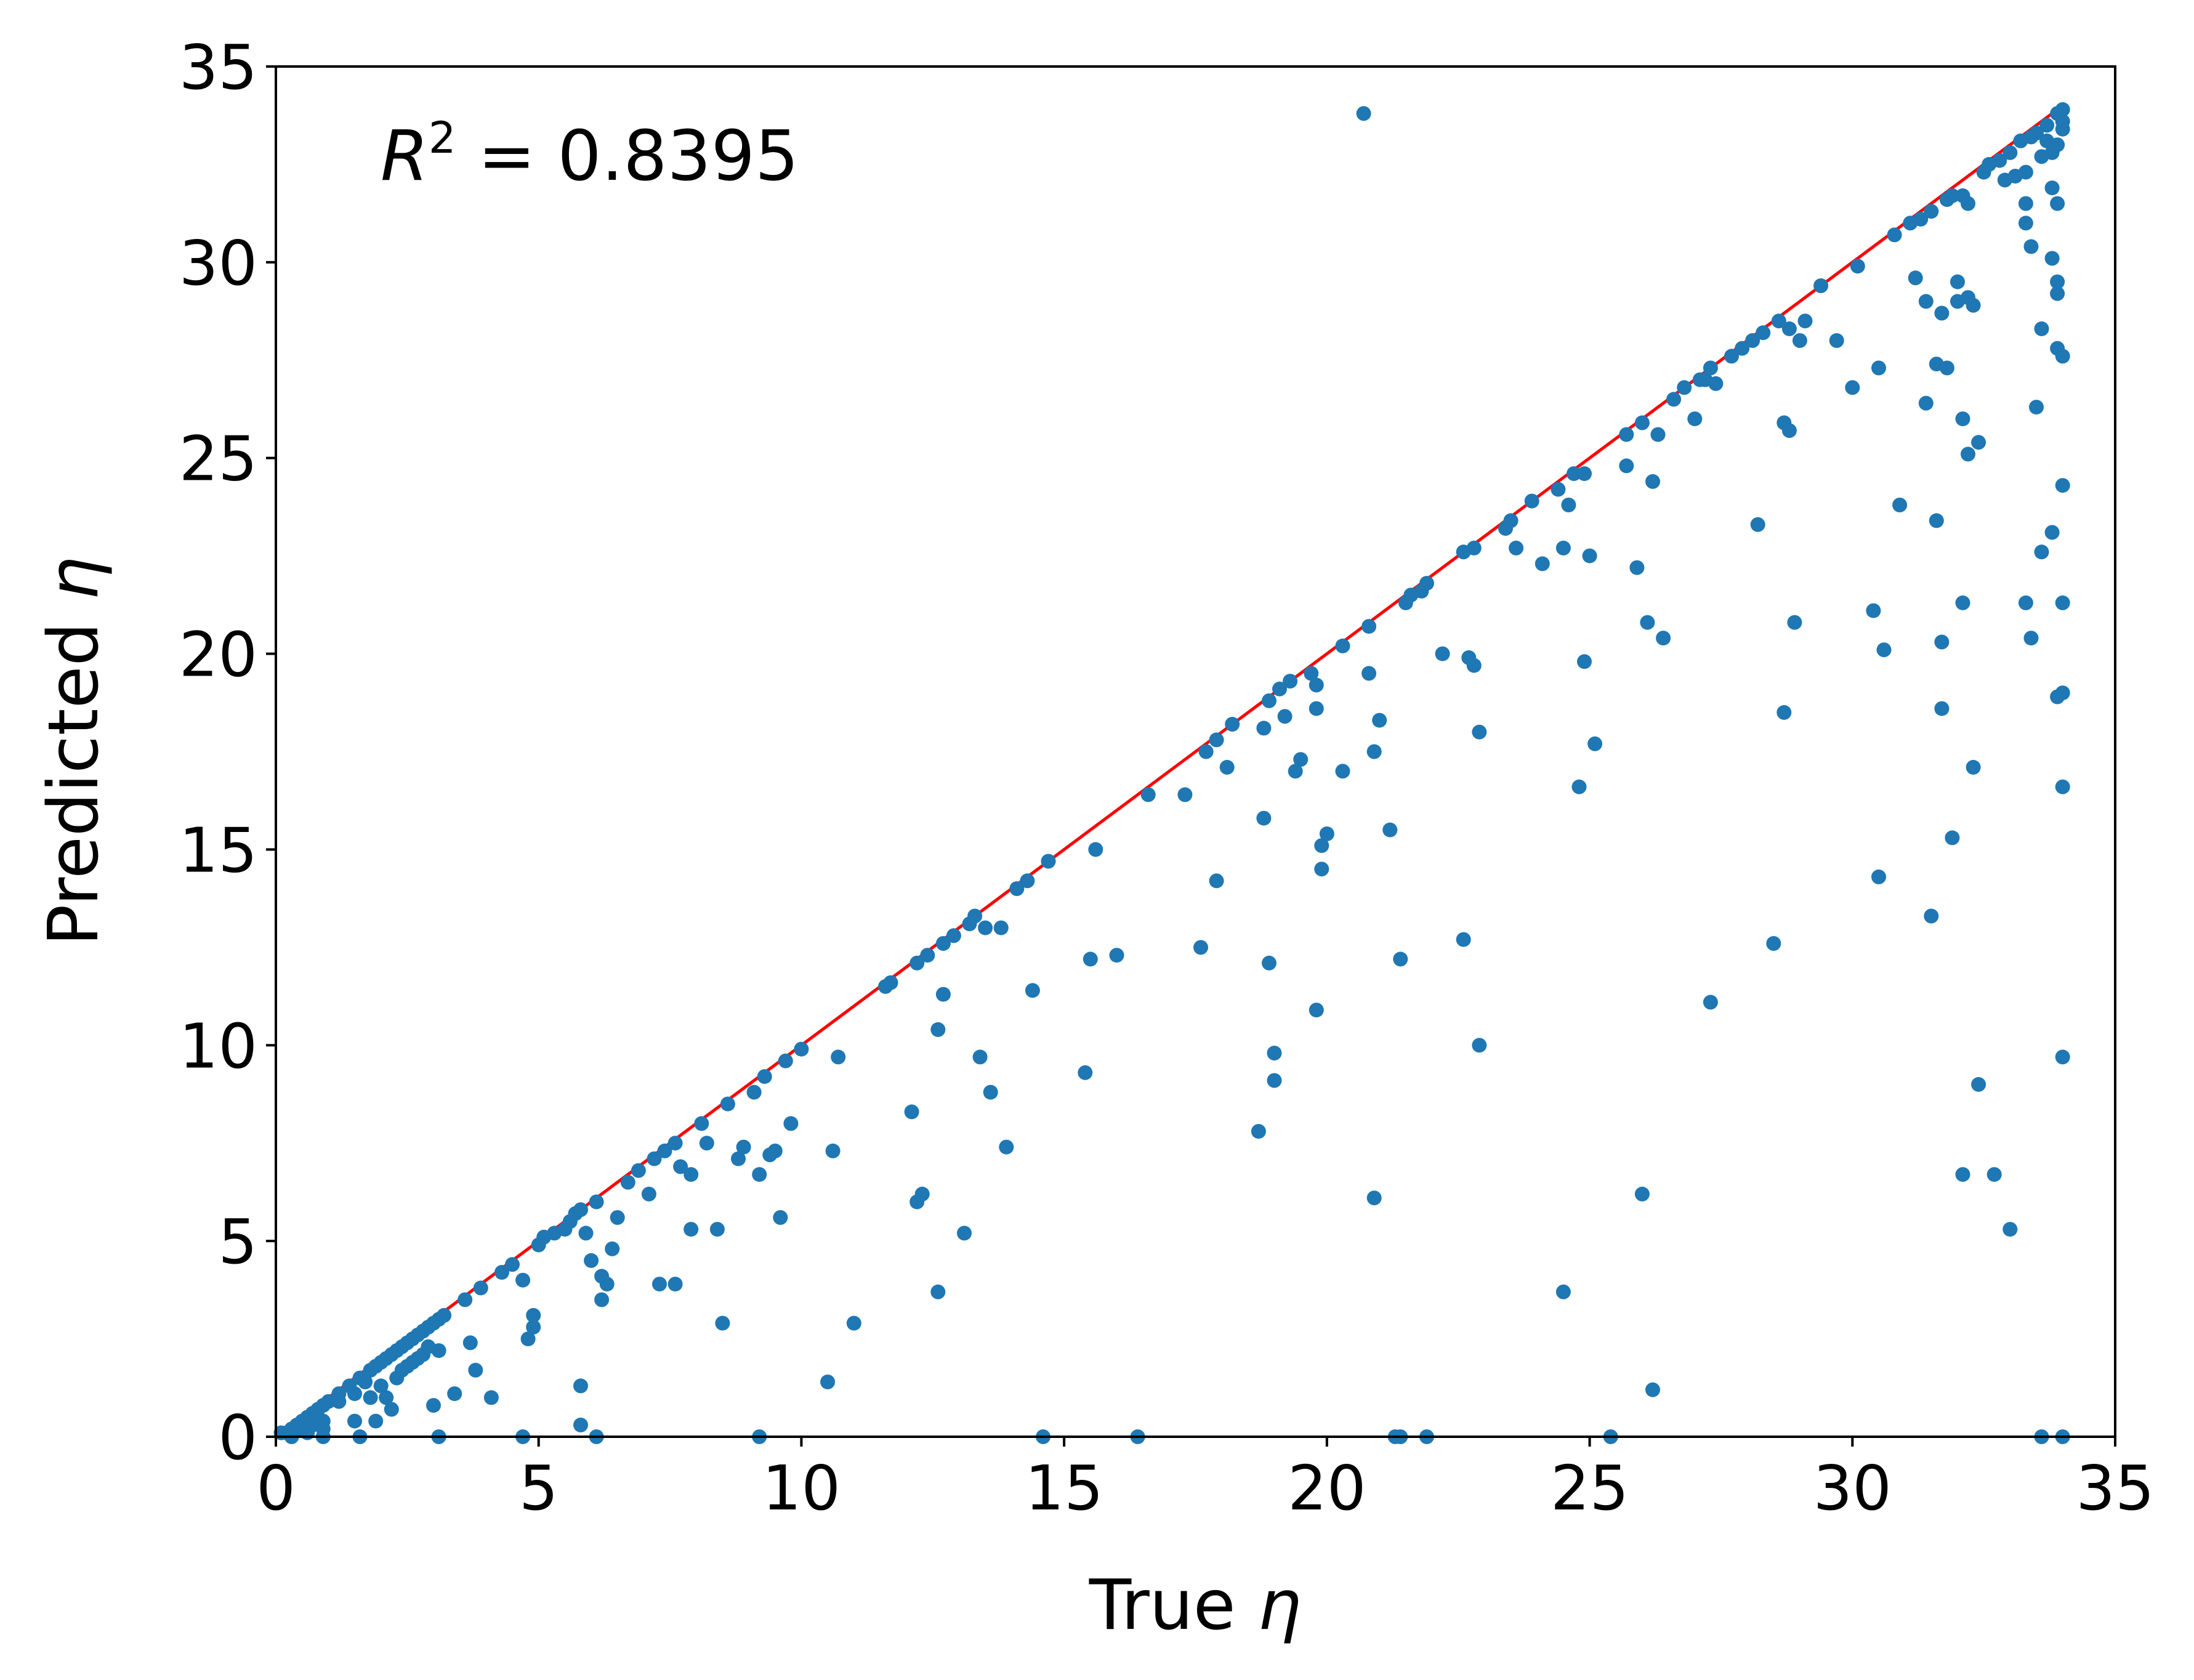 This screenshot has height=1680, width=2194. What do you see at coordinates (627, 156) in the screenshot?
I see `r-squared-value: = 0.8395` at bounding box center [627, 156].